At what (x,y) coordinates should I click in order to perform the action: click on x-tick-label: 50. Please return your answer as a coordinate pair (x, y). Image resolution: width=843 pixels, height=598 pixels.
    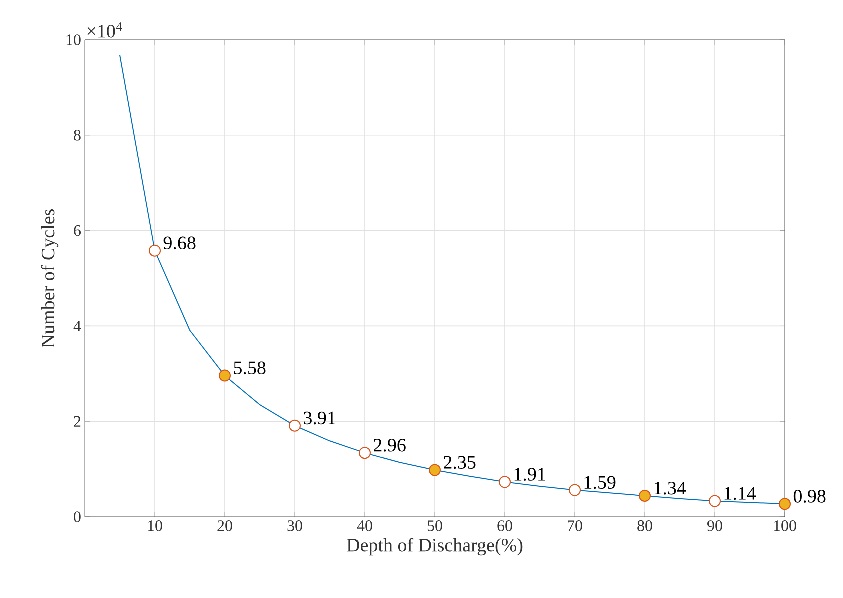
    Looking at the image, I should click on (435, 526).